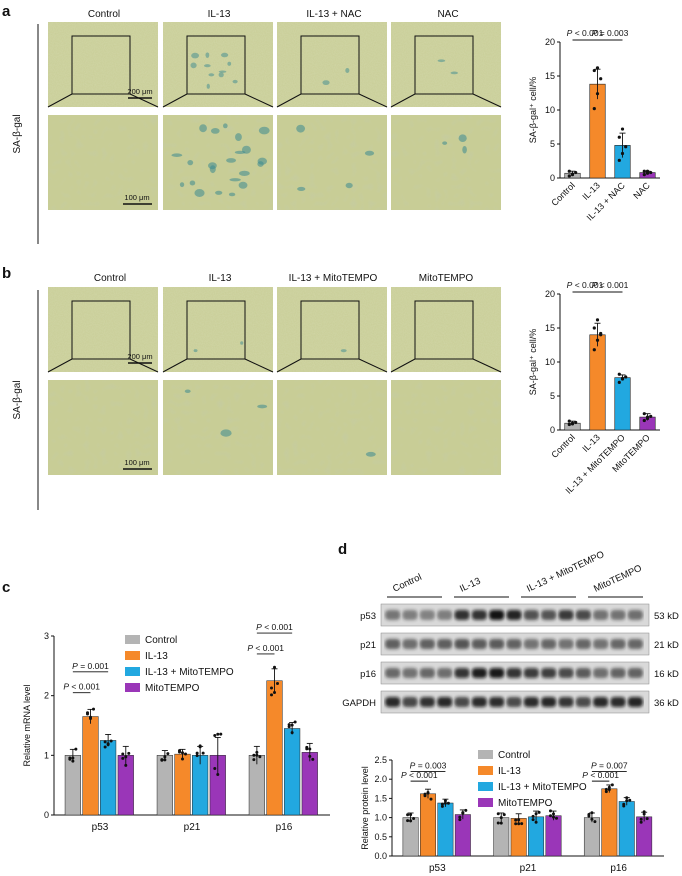  What do you see at coordinates (437, 868) in the screenshot?
I see `x-tick-label: p53` at bounding box center [437, 868].